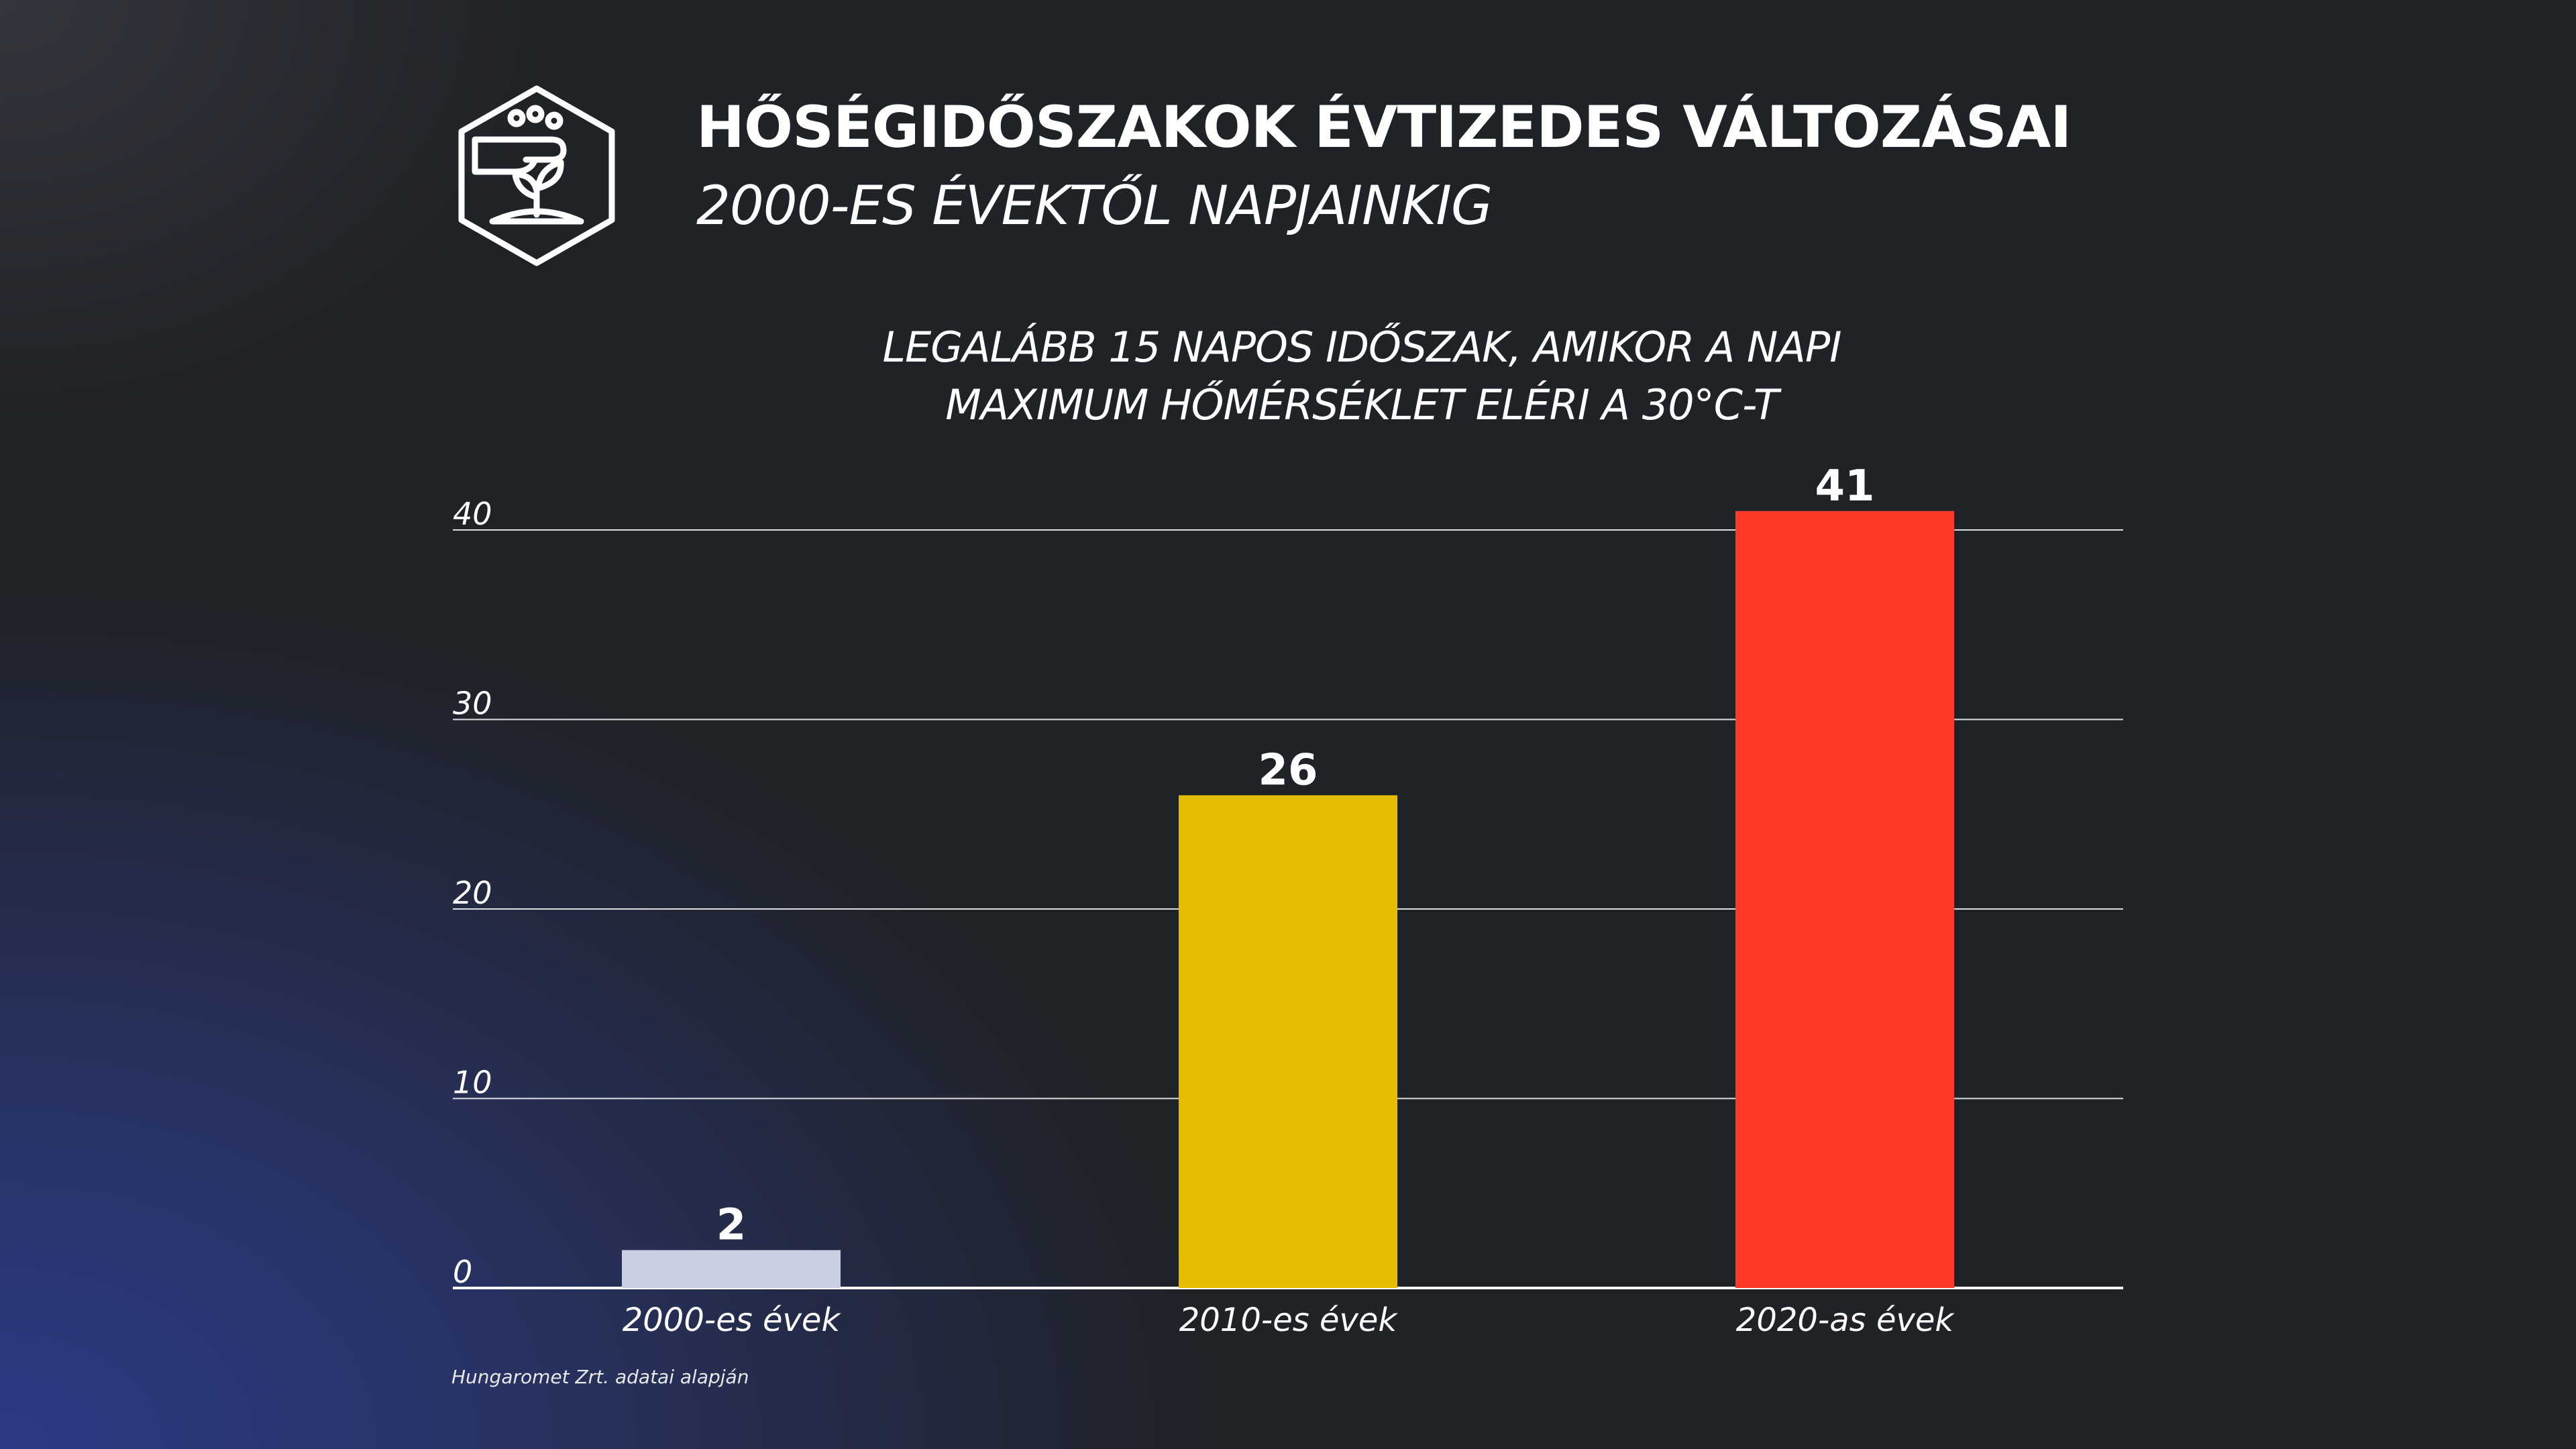 Image resolution: width=2576 pixels, height=1449 pixels. What do you see at coordinates (1844, 486) in the screenshot?
I see `data-label: 41` at bounding box center [1844, 486].